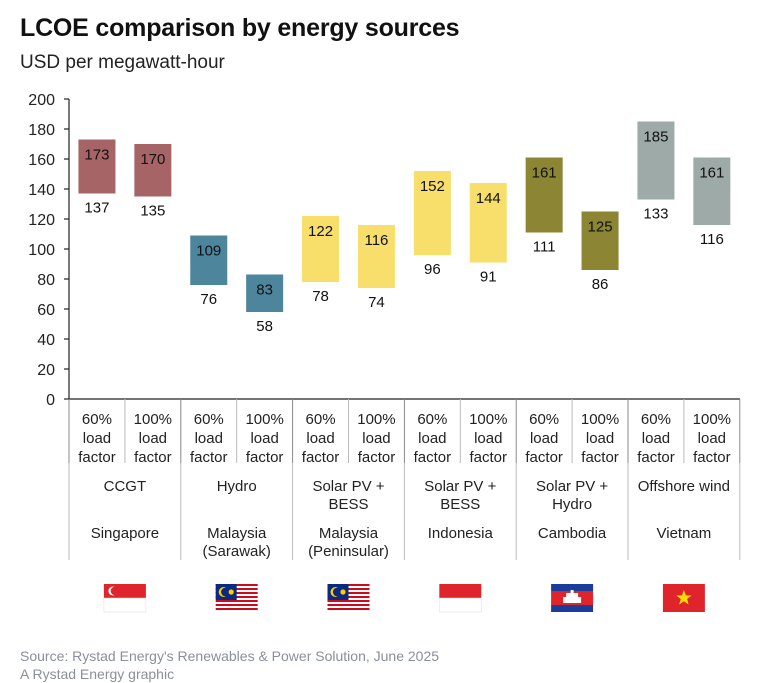  Describe the element at coordinates (488, 277) in the screenshot. I see `bar-low-label: 91` at that location.